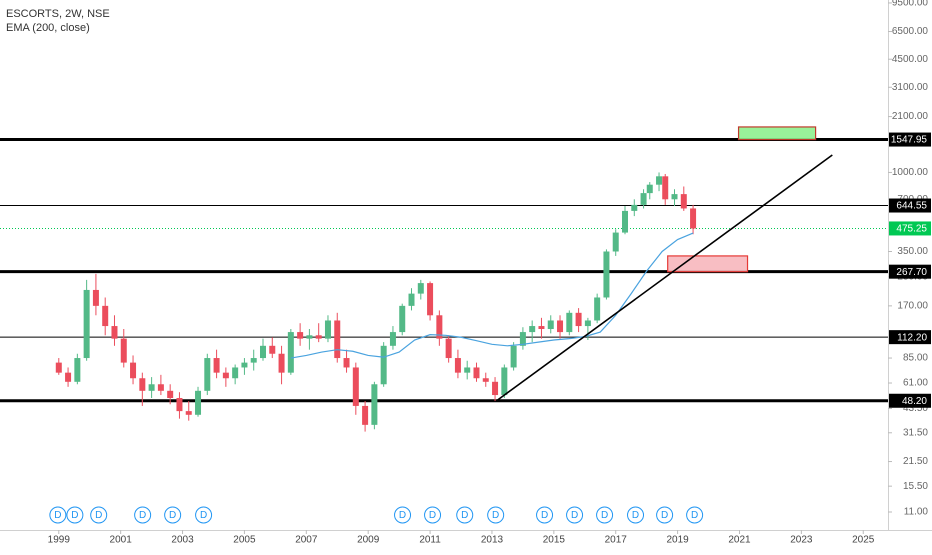 The height and width of the screenshot is (555, 932). What do you see at coordinates (306, 540) in the screenshot?
I see `x-tick-label: 2007` at bounding box center [306, 540].